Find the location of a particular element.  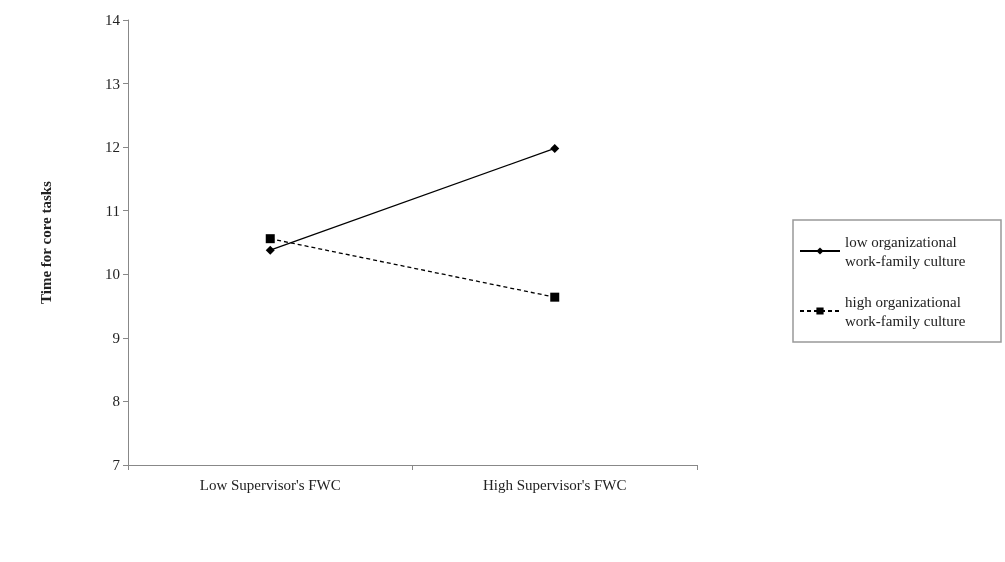

y-tick-label: 13 is located at coordinates (112, 83).